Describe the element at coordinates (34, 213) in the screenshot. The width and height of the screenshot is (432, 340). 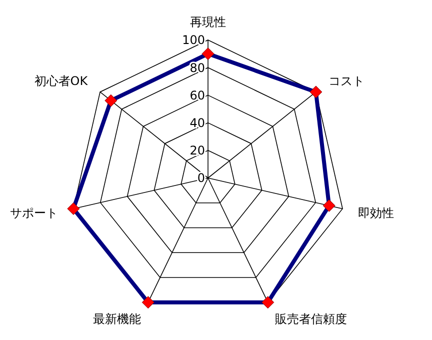
I see `spoke-label: サポート` at that location.